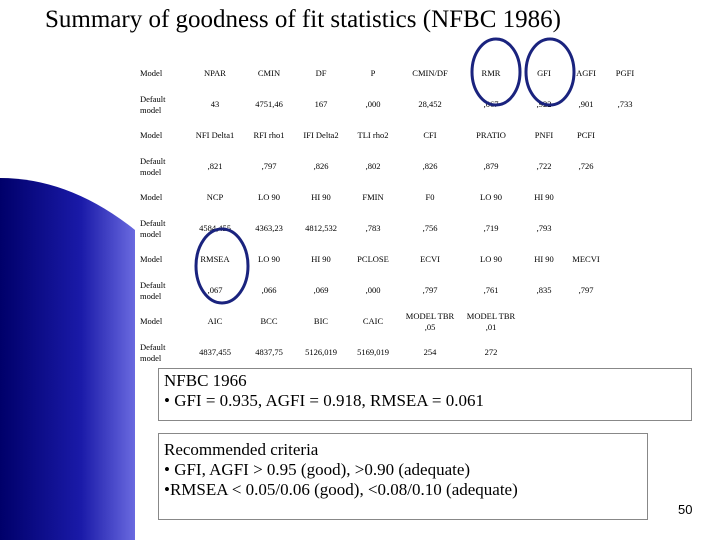  Describe the element at coordinates (430, 321) in the screenshot. I see `table-cell: MODEL TBR ,05` at that location.